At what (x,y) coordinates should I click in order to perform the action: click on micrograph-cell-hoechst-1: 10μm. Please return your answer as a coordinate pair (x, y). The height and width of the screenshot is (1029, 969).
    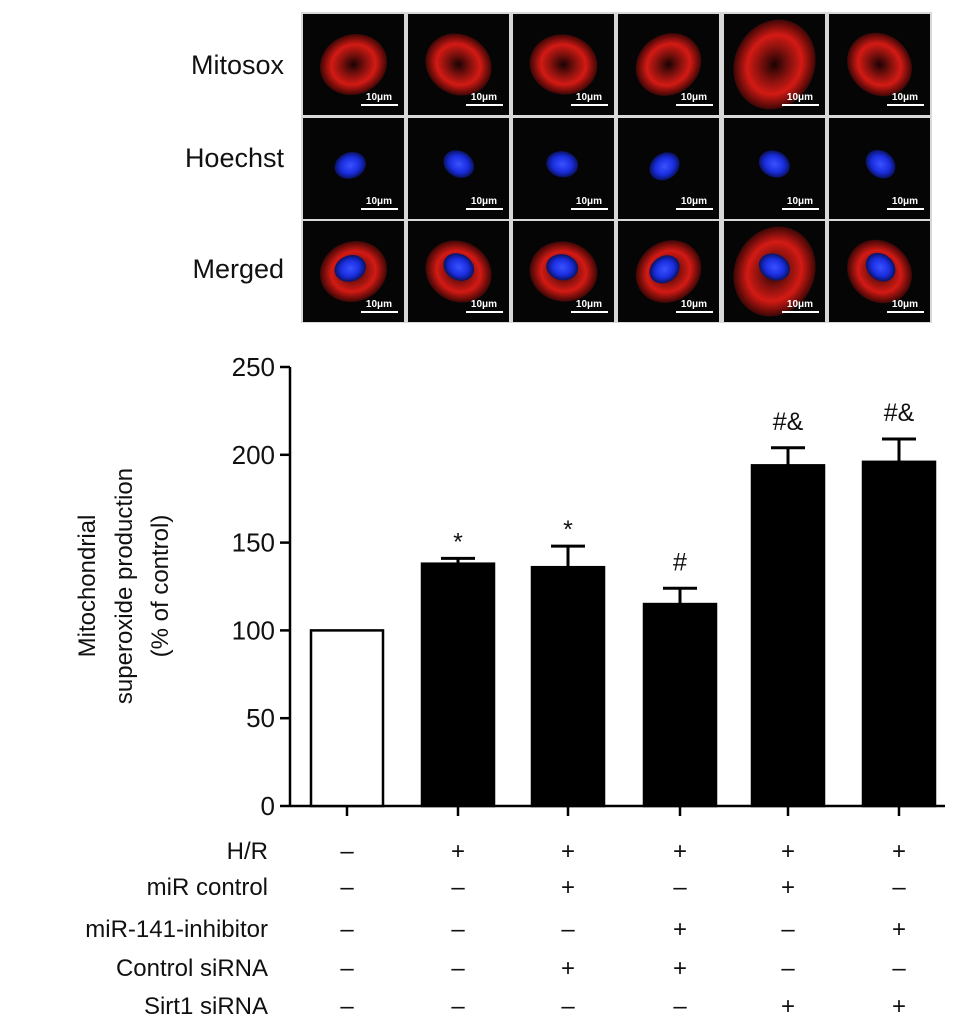
    Looking at the image, I should click on (353, 168).